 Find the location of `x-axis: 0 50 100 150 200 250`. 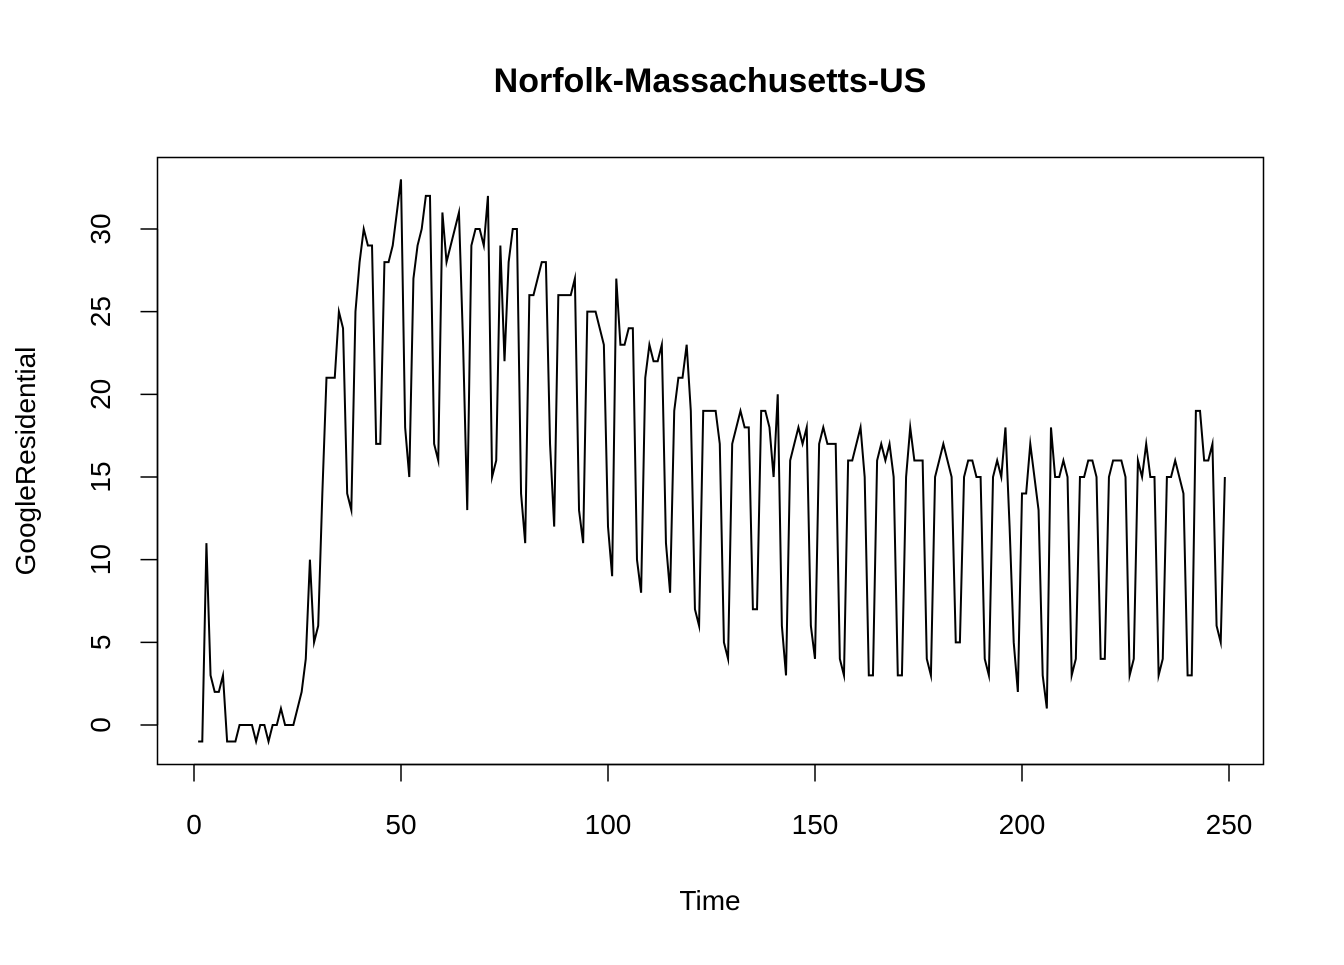

x-axis: 0 50 100 150 200 250 is located at coordinates (719, 801).